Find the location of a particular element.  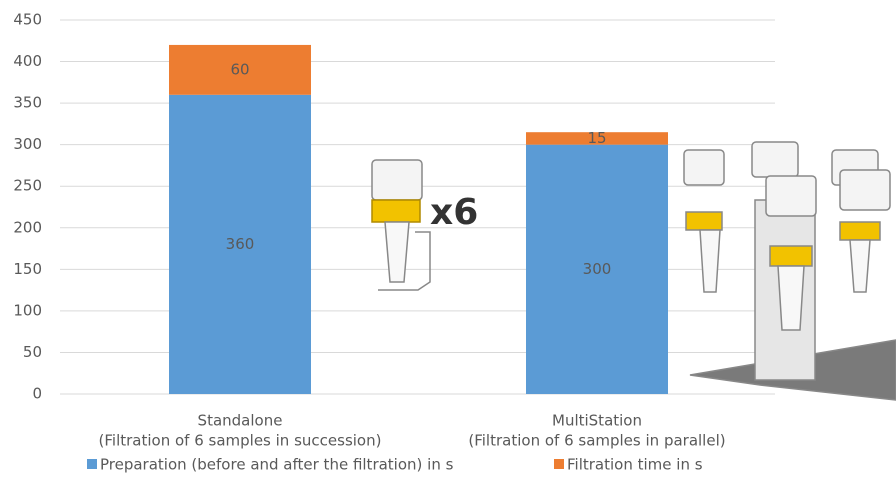

y-tick-label: 150 is located at coordinates (27, 269).